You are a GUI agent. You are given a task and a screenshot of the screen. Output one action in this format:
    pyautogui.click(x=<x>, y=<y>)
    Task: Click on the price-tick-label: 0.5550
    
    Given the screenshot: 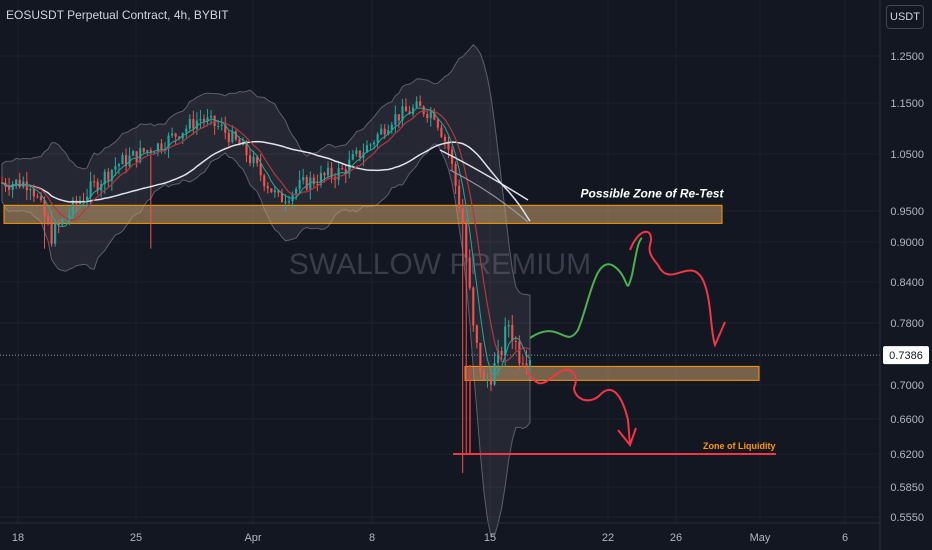 What is the action you would take?
    pyautogui.click(x=907, y=518)
    